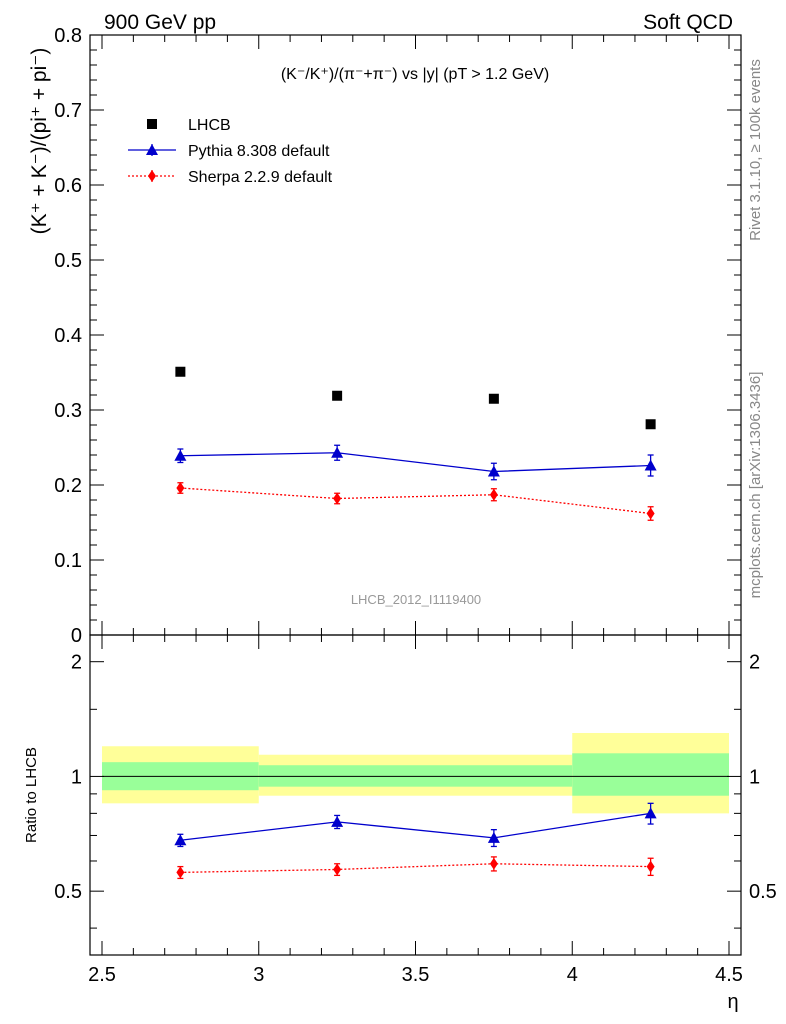 This screenshot has height=1024, width=786. What do you see at coordinates (68, 36) in the screenshot?
I see `y-tick-label: 0.8` at bounding box center [68, 36].